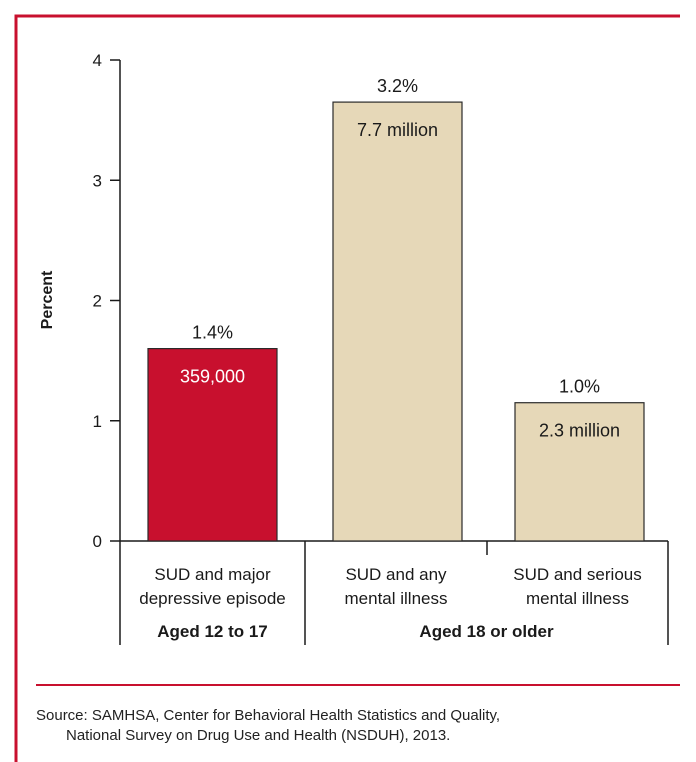  What do you see at coordinates (397, 130) in the screenshot?
I see `bar-count-label: 7.7 million` at bounding box center [397, 130].